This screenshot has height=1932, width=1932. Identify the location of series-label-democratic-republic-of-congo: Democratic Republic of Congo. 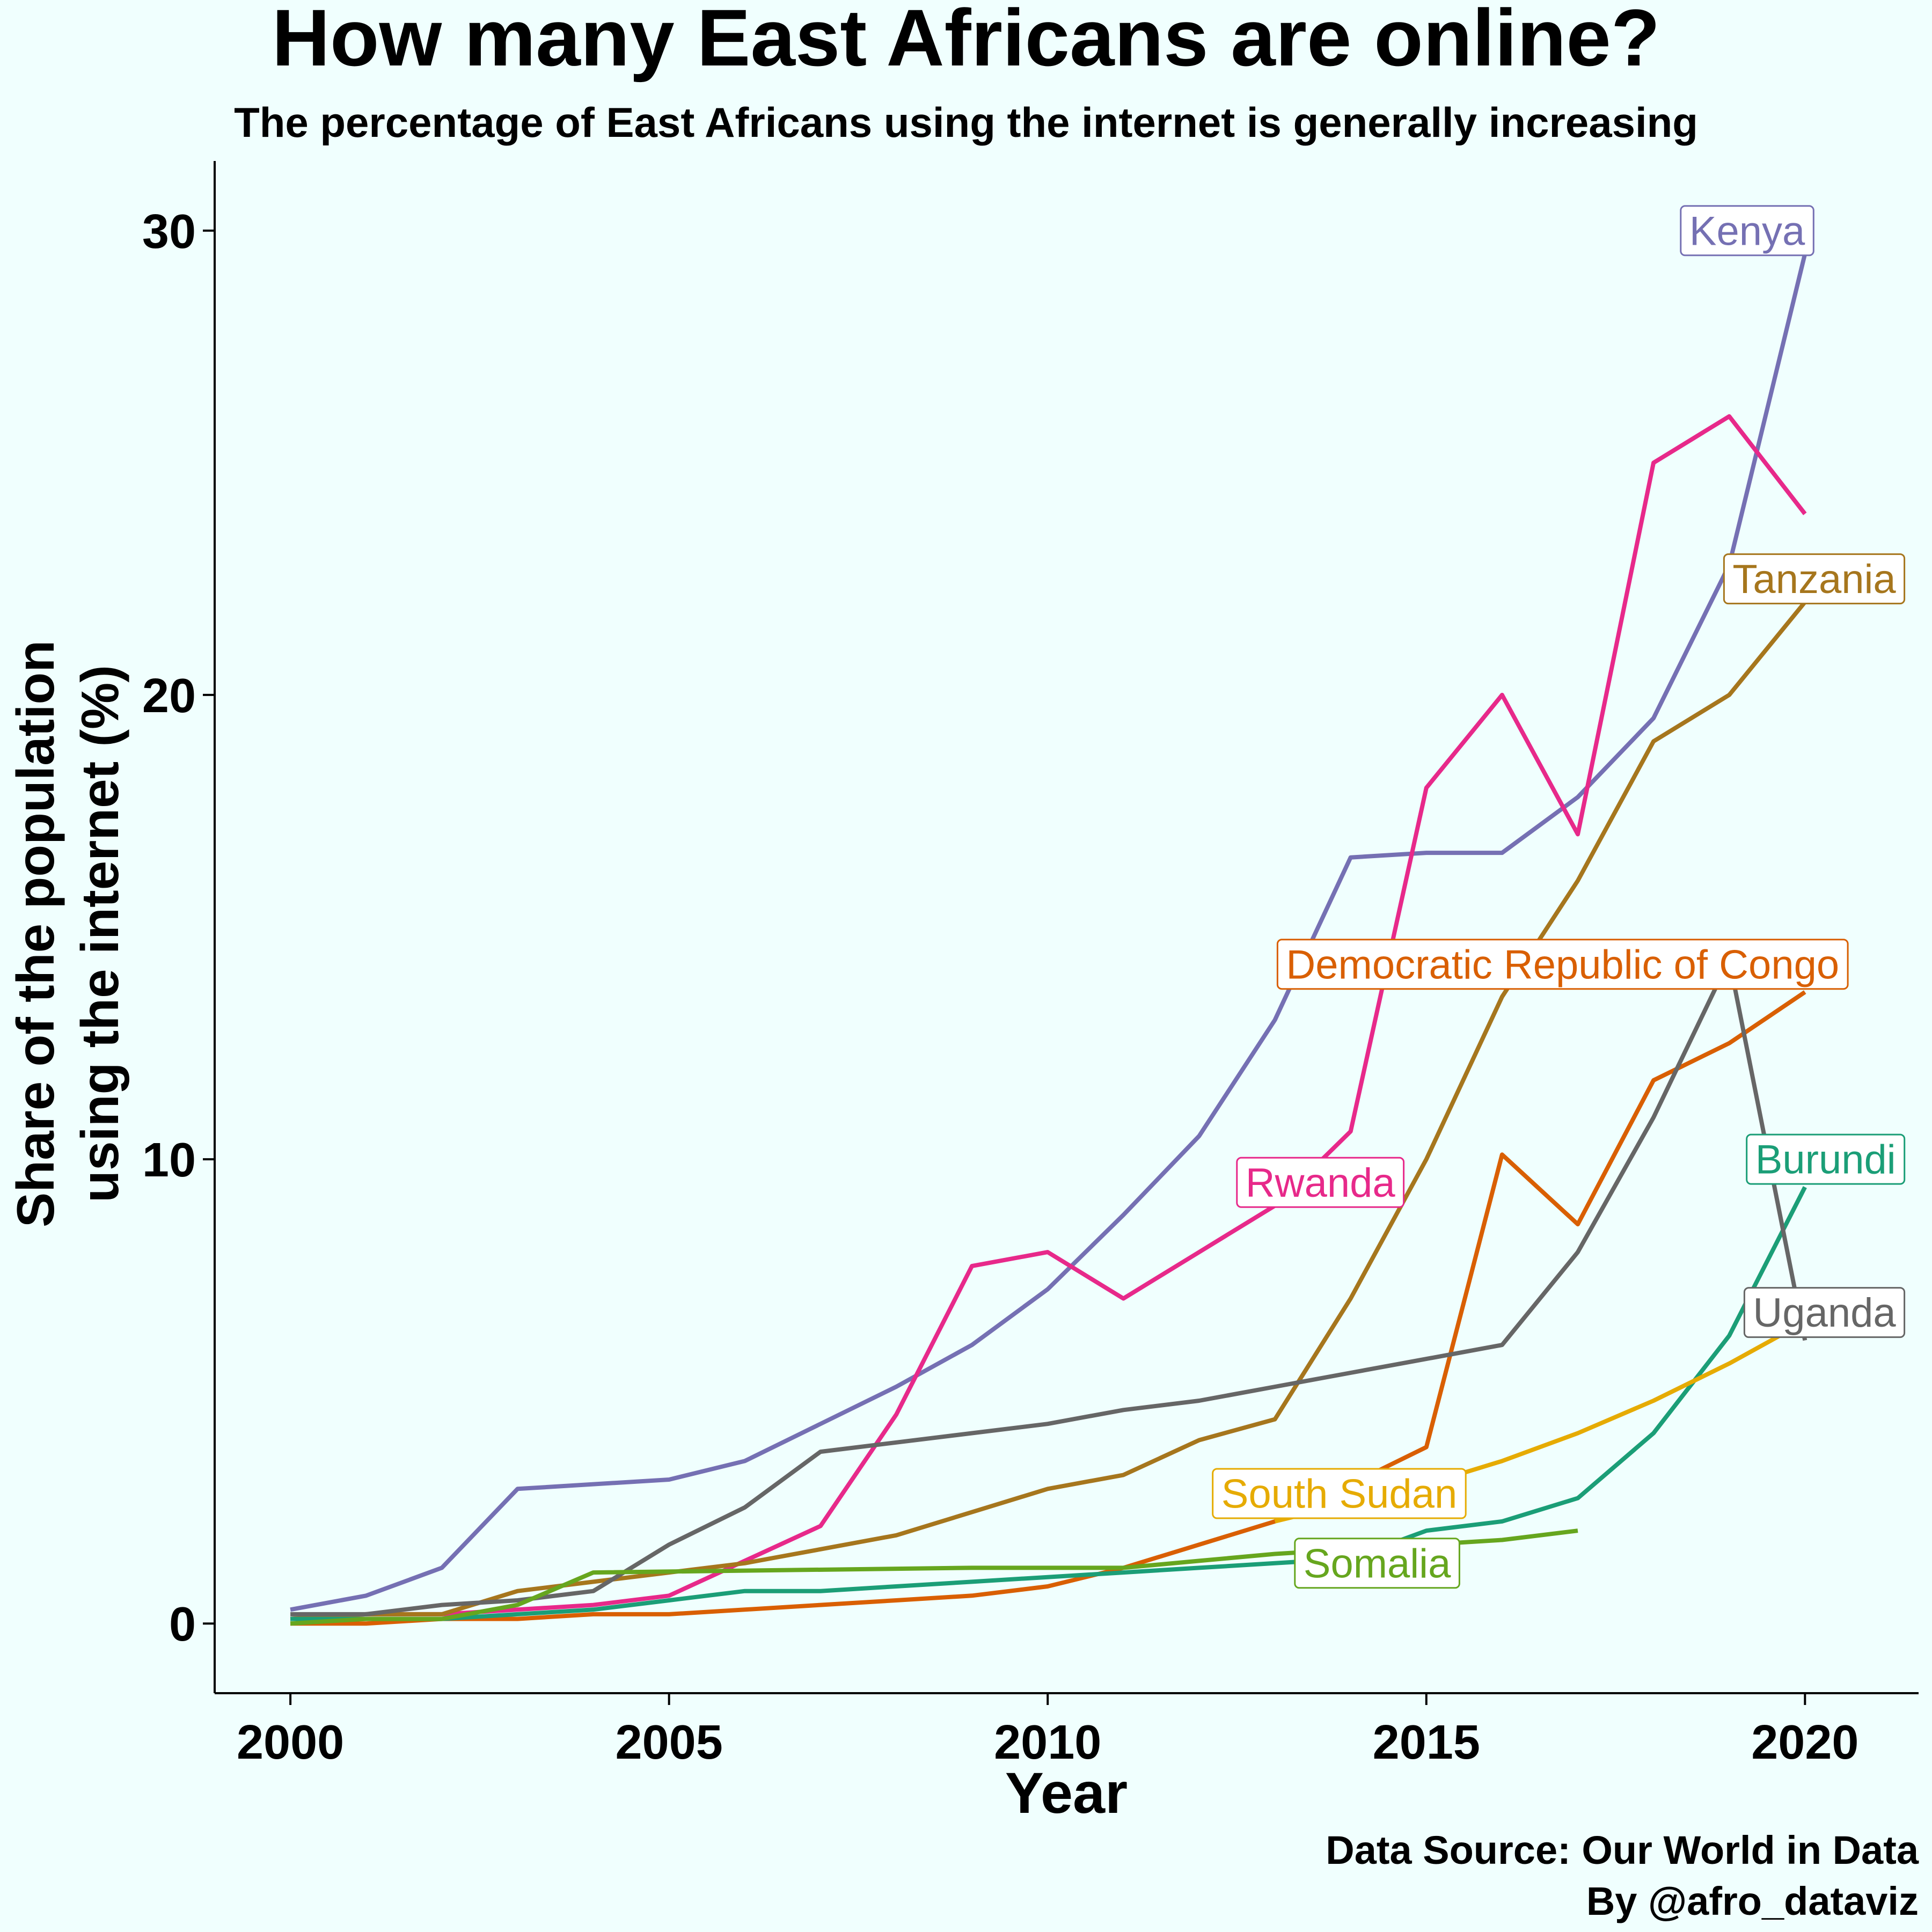
(1562, 964).